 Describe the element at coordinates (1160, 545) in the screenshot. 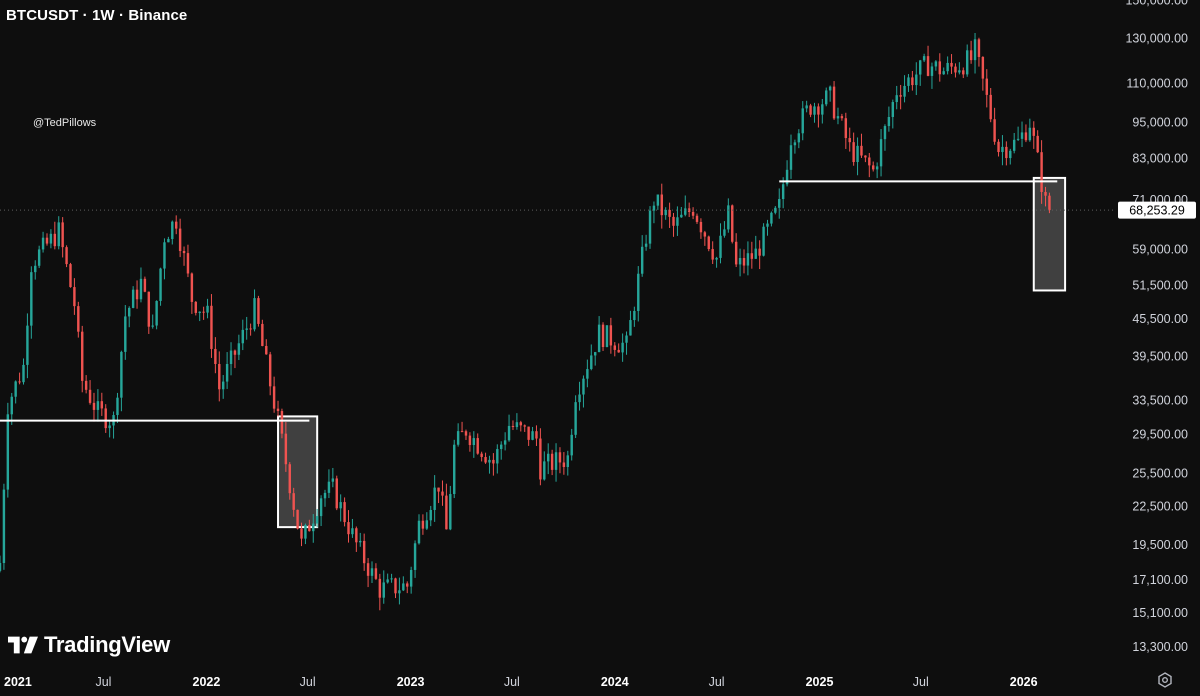

I see `price-tick-label: 19,500.00` at that location.